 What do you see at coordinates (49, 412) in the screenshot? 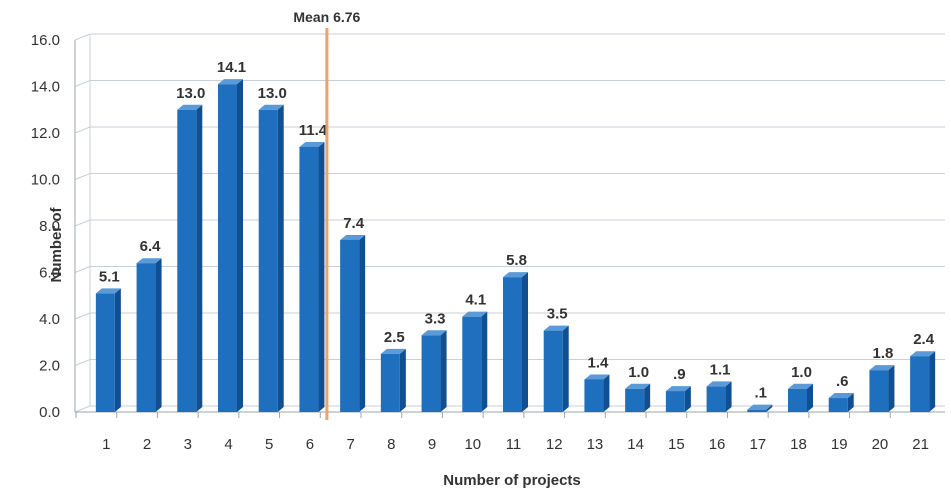
I see `y-tick-label: 0.0` at bounding box center [49, 412].